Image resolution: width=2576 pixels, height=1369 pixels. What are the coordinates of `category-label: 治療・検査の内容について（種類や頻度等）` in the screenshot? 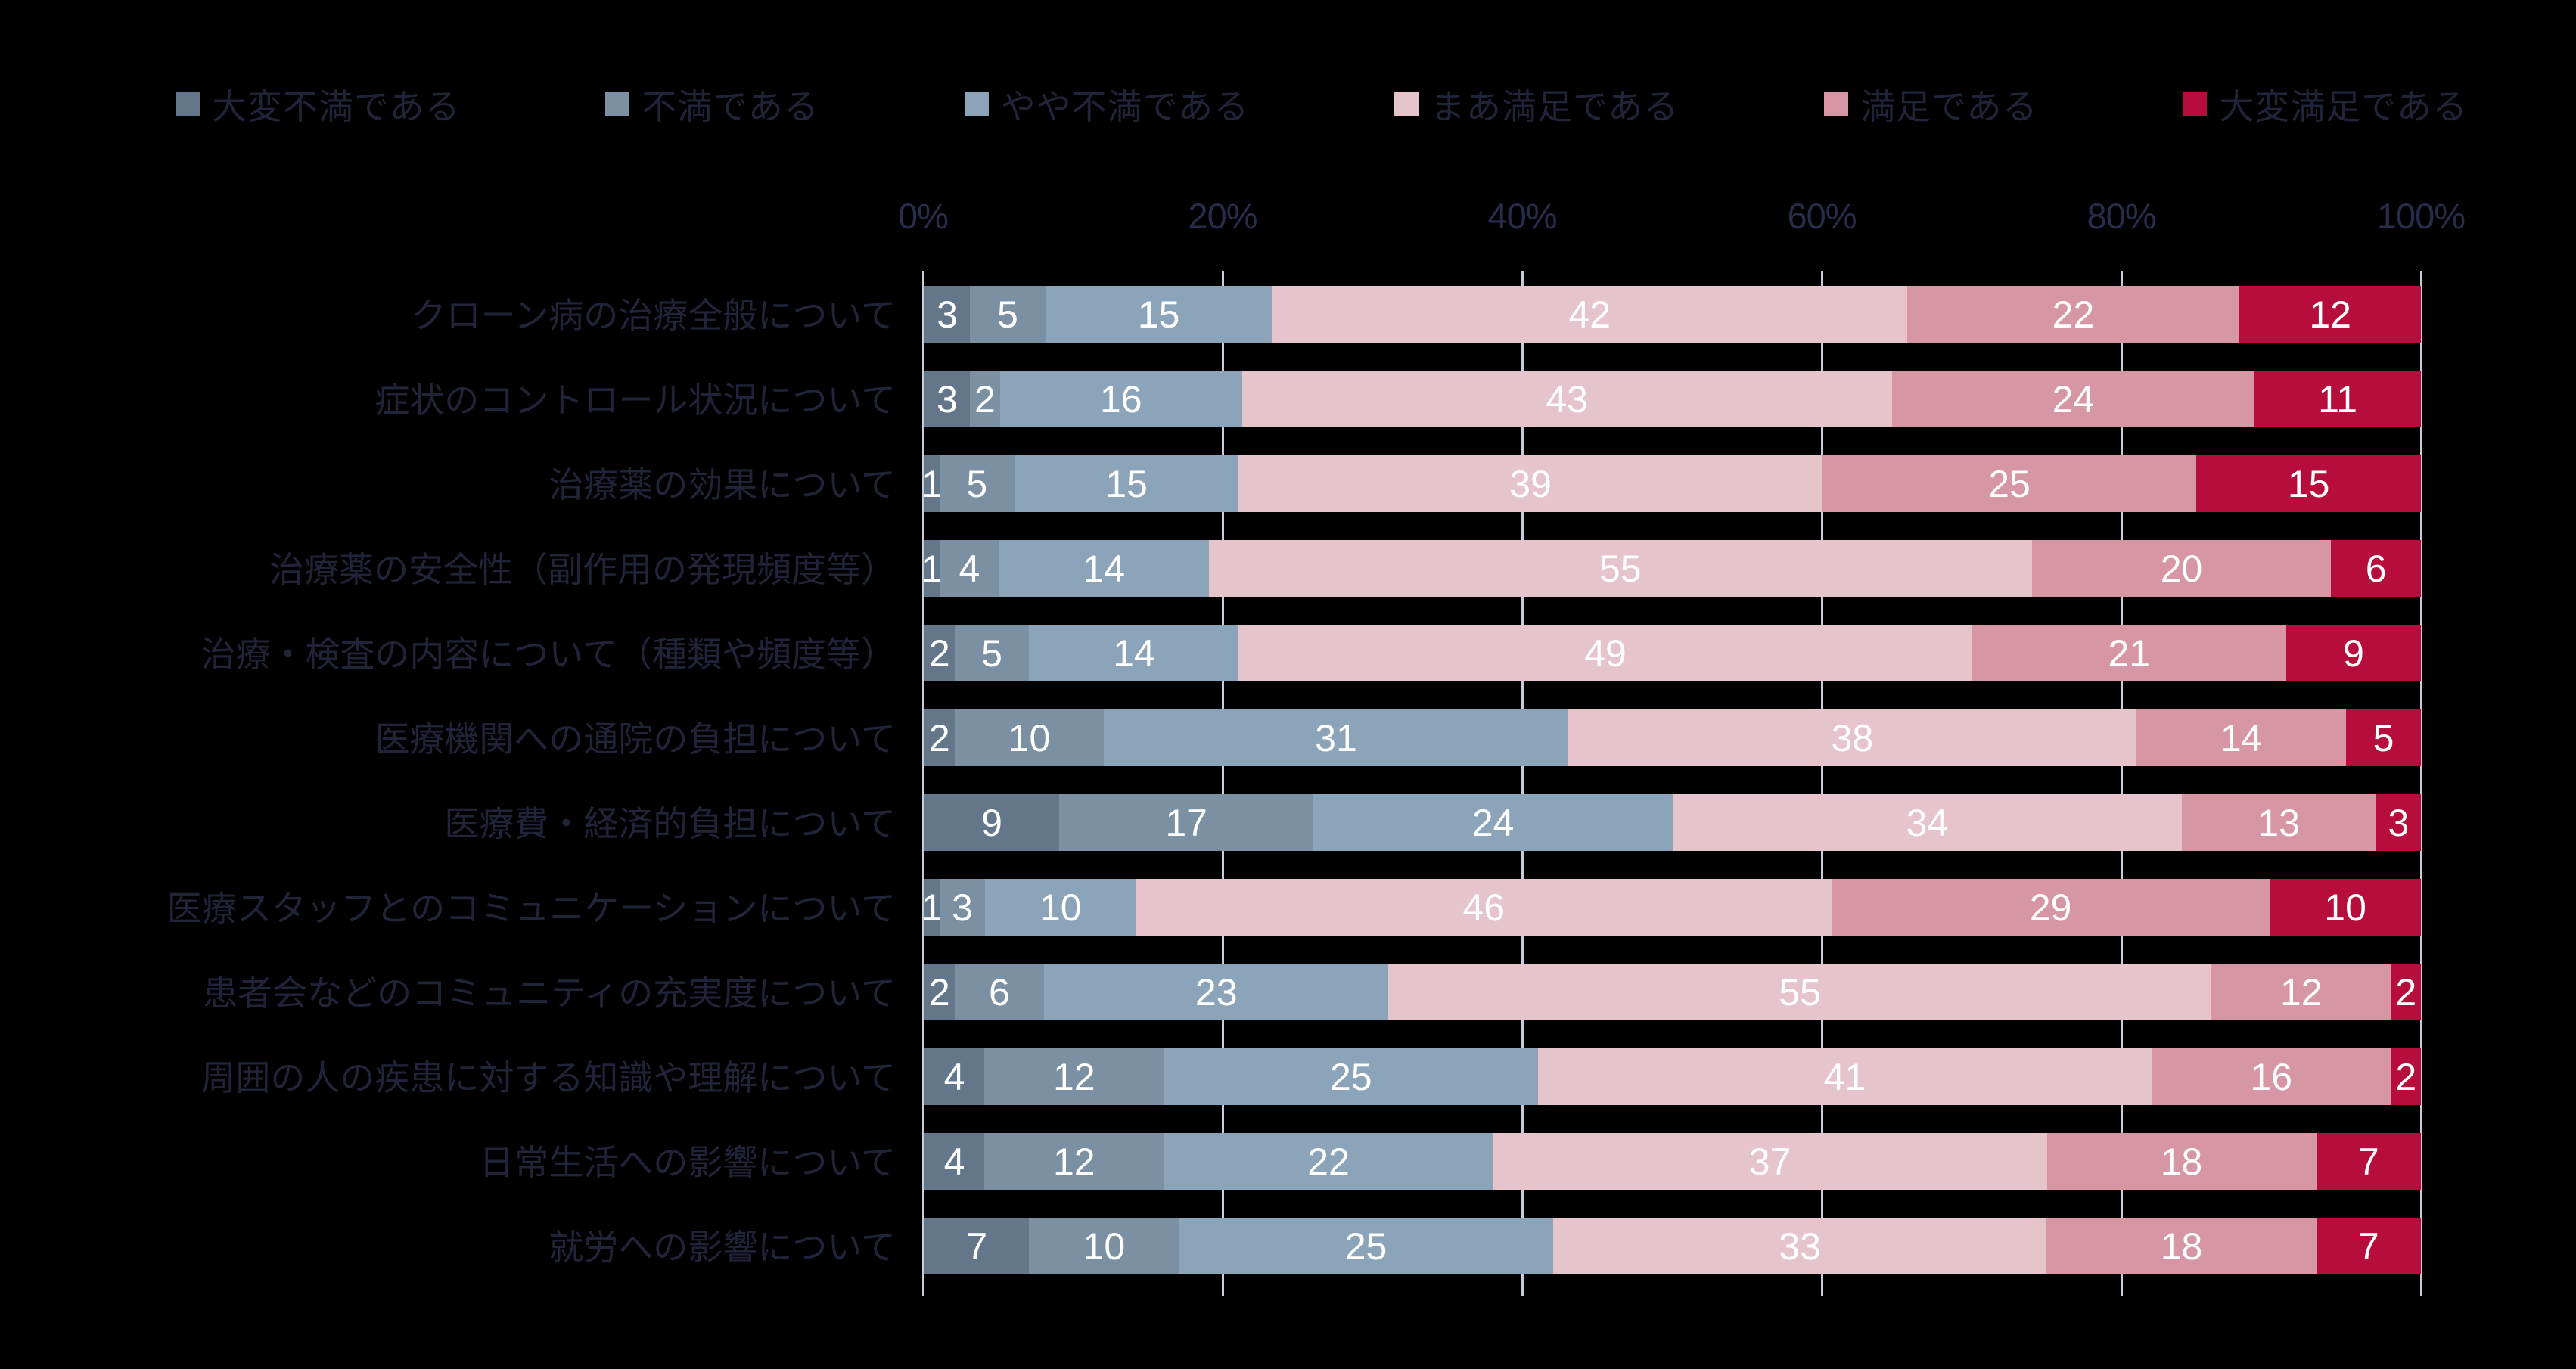 It's located at (548, 654).